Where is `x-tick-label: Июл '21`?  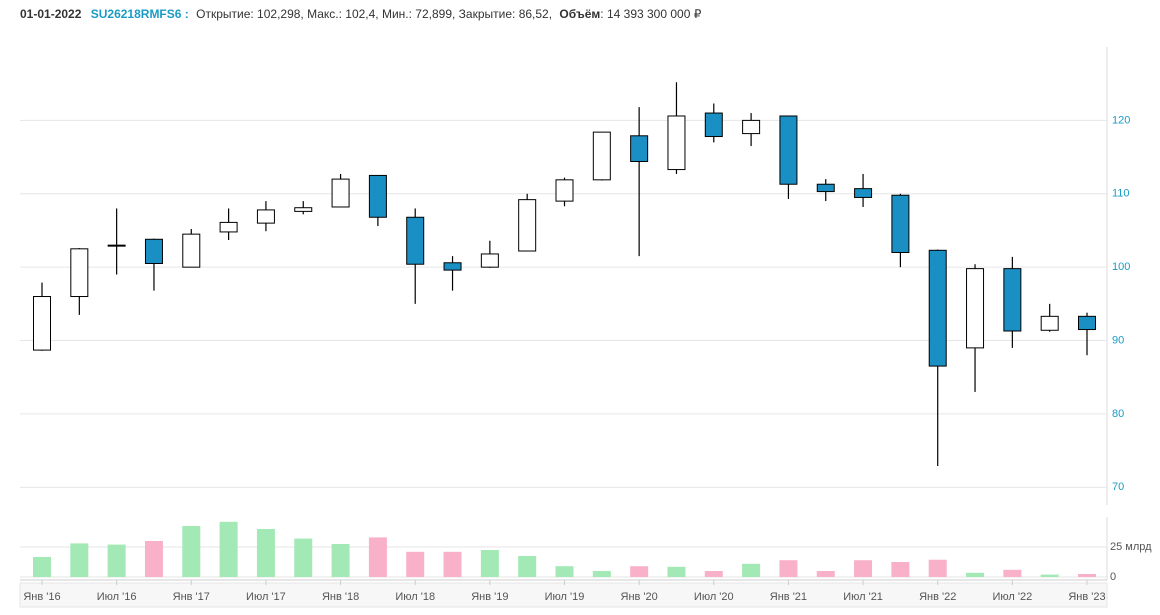
x-tick-label: Июл '21 is located at coordinates (863, 597).